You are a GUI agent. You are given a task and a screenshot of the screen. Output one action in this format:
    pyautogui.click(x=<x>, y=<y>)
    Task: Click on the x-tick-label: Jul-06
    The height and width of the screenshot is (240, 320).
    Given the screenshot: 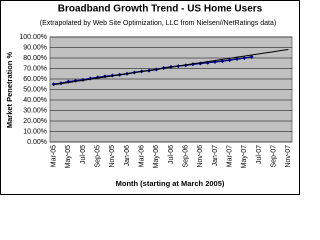 What is the action you would take?
    pyautogui.click(x=171, y=154)
    